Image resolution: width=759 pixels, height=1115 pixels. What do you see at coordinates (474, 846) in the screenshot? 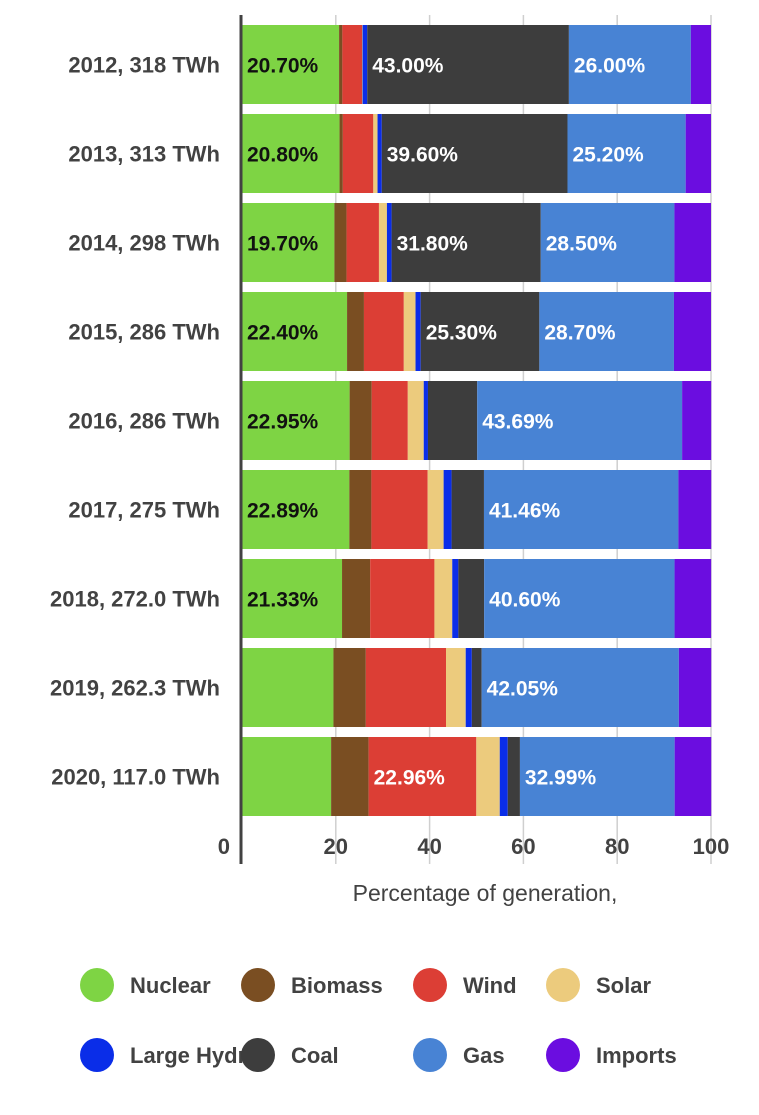
I see `x-tick-labels: 0 20 40 60 80 100` at bounding box center [474, 846].